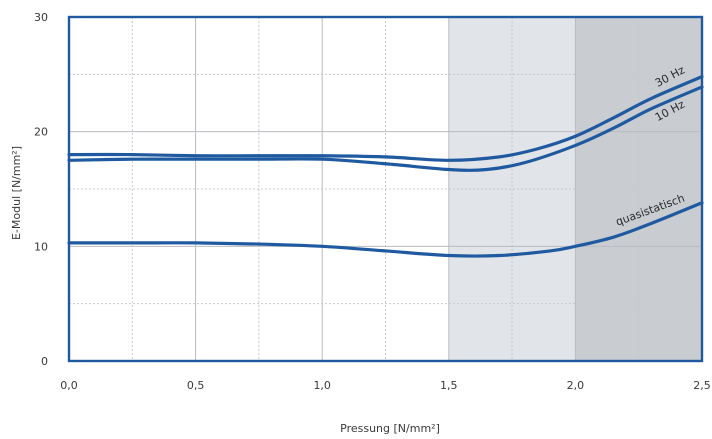 This screenshot has width=712, height=439. I want to click on x-tick-label: 2,0, so click(576, 385).